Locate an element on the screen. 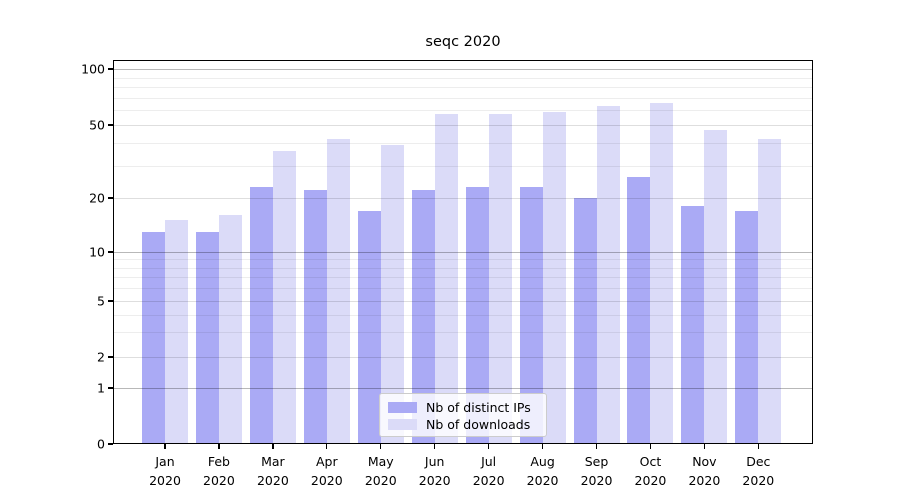 The height and width of the screenshot is (500, 900). legend-label-downloads: Nb of downloads is located at coordinates (478, 424).